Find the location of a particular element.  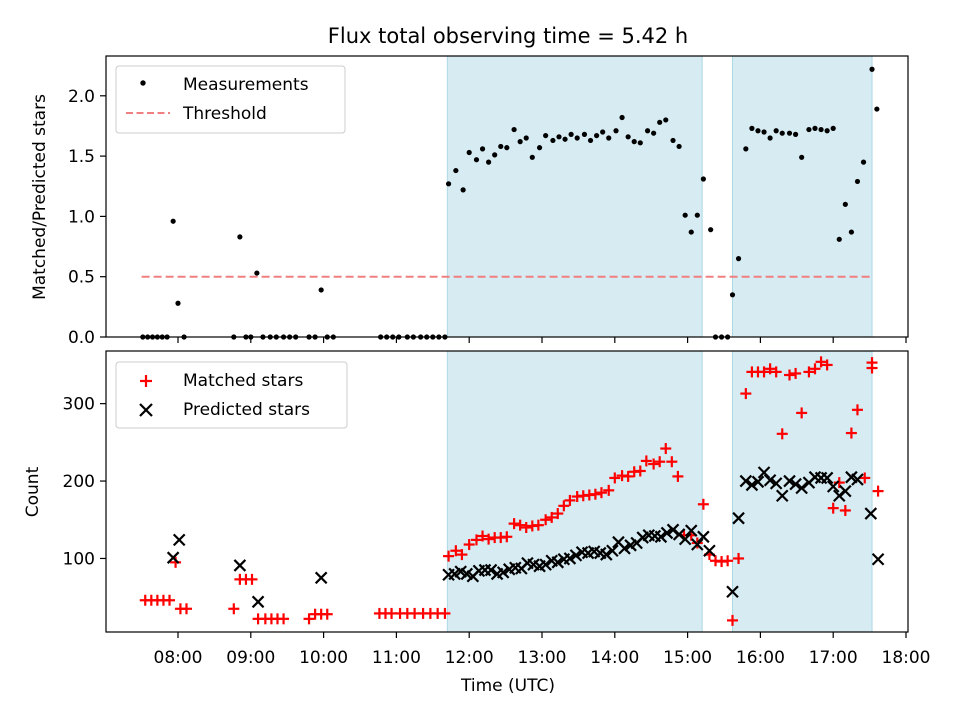

ratio-y-tick-label: 1.0 is located at coordinates (81, 217).